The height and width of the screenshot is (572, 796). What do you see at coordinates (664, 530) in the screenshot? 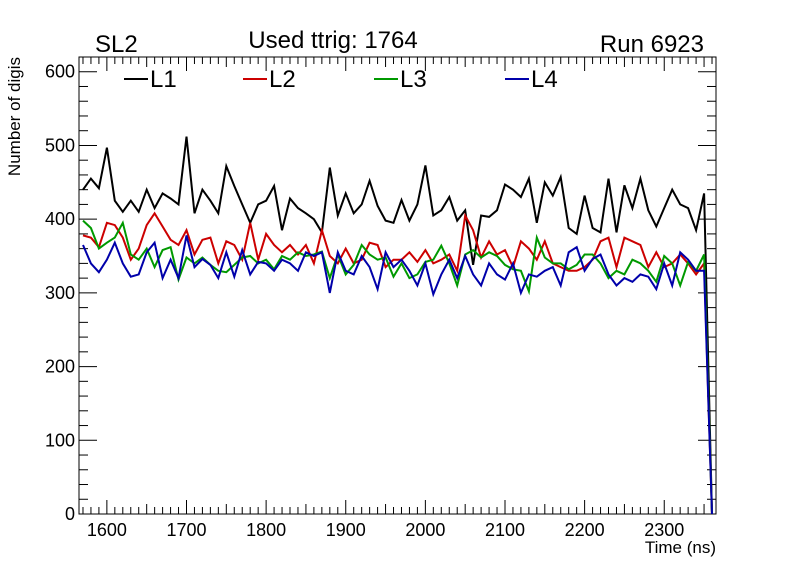
I see `x-tick-label: 2300` at bounding box center [664, 530].